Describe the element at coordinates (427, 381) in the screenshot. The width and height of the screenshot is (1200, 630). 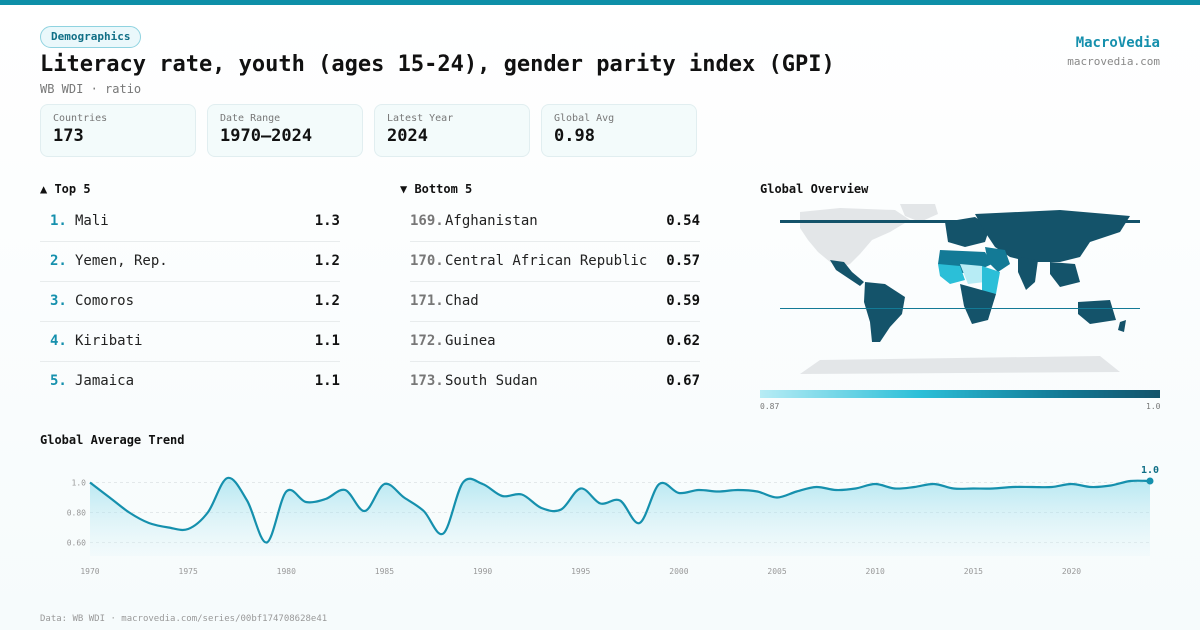
I see `rank-number: 173.` at that location.